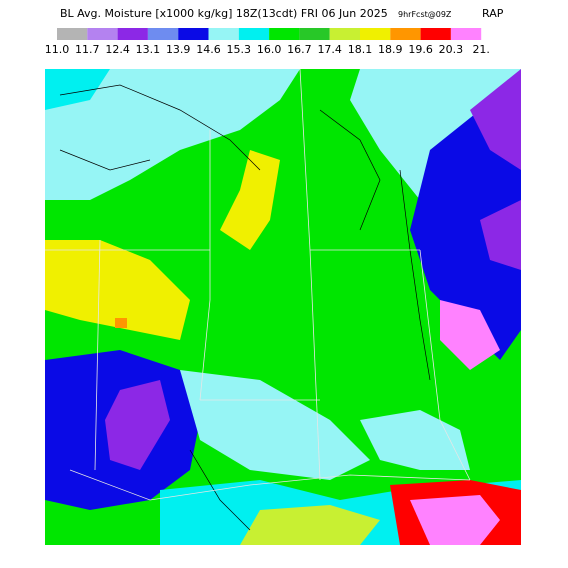 Image resolution: width=568 pixels, height=568 pixels. Describe the element at coordinates (178, 49) in the screenshot. I see `legend-label: 13.9` at that location.